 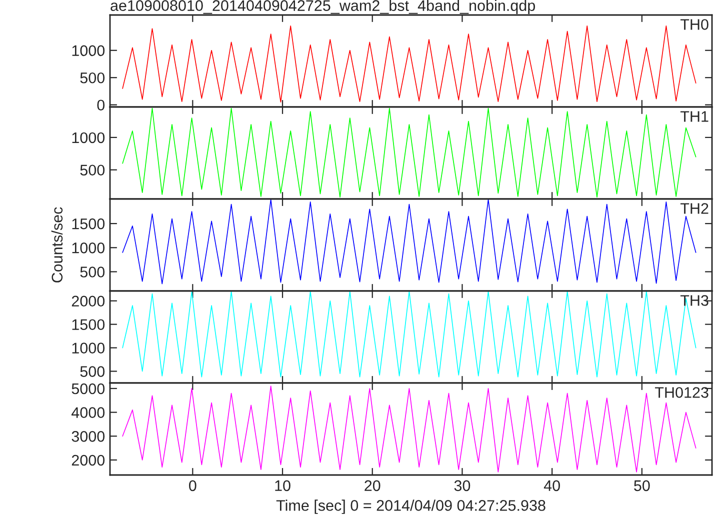 I want to click on series-label: TH2, so click(x=694, y=208).